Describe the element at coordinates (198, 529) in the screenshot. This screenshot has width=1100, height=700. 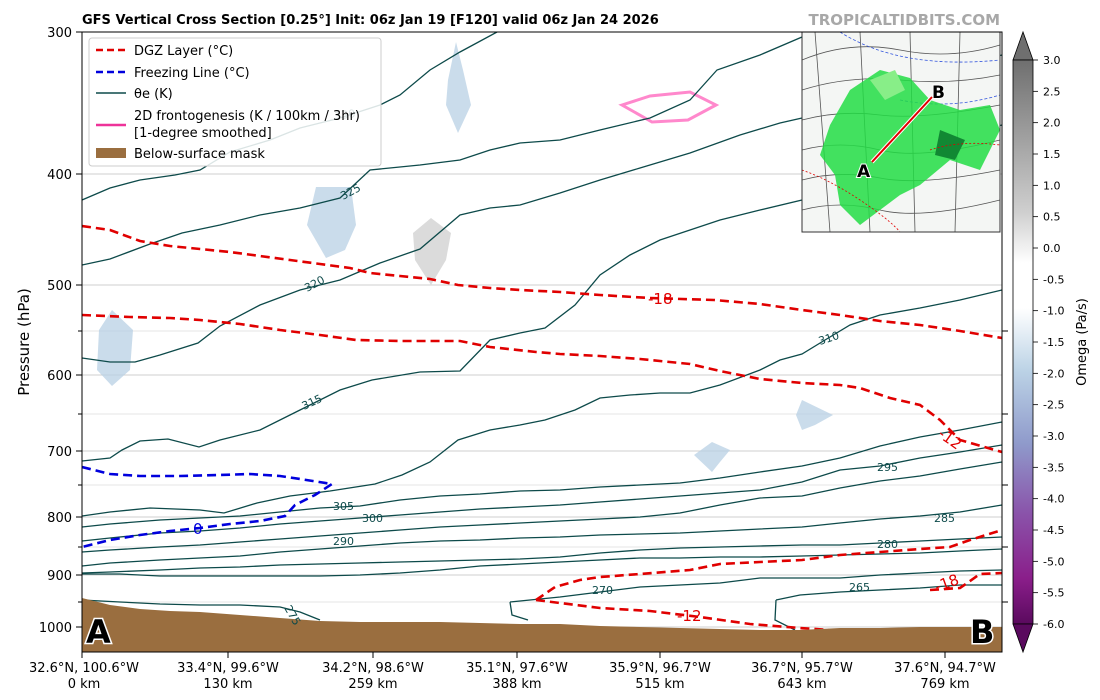
I see `freezing-label: 0` at that location.